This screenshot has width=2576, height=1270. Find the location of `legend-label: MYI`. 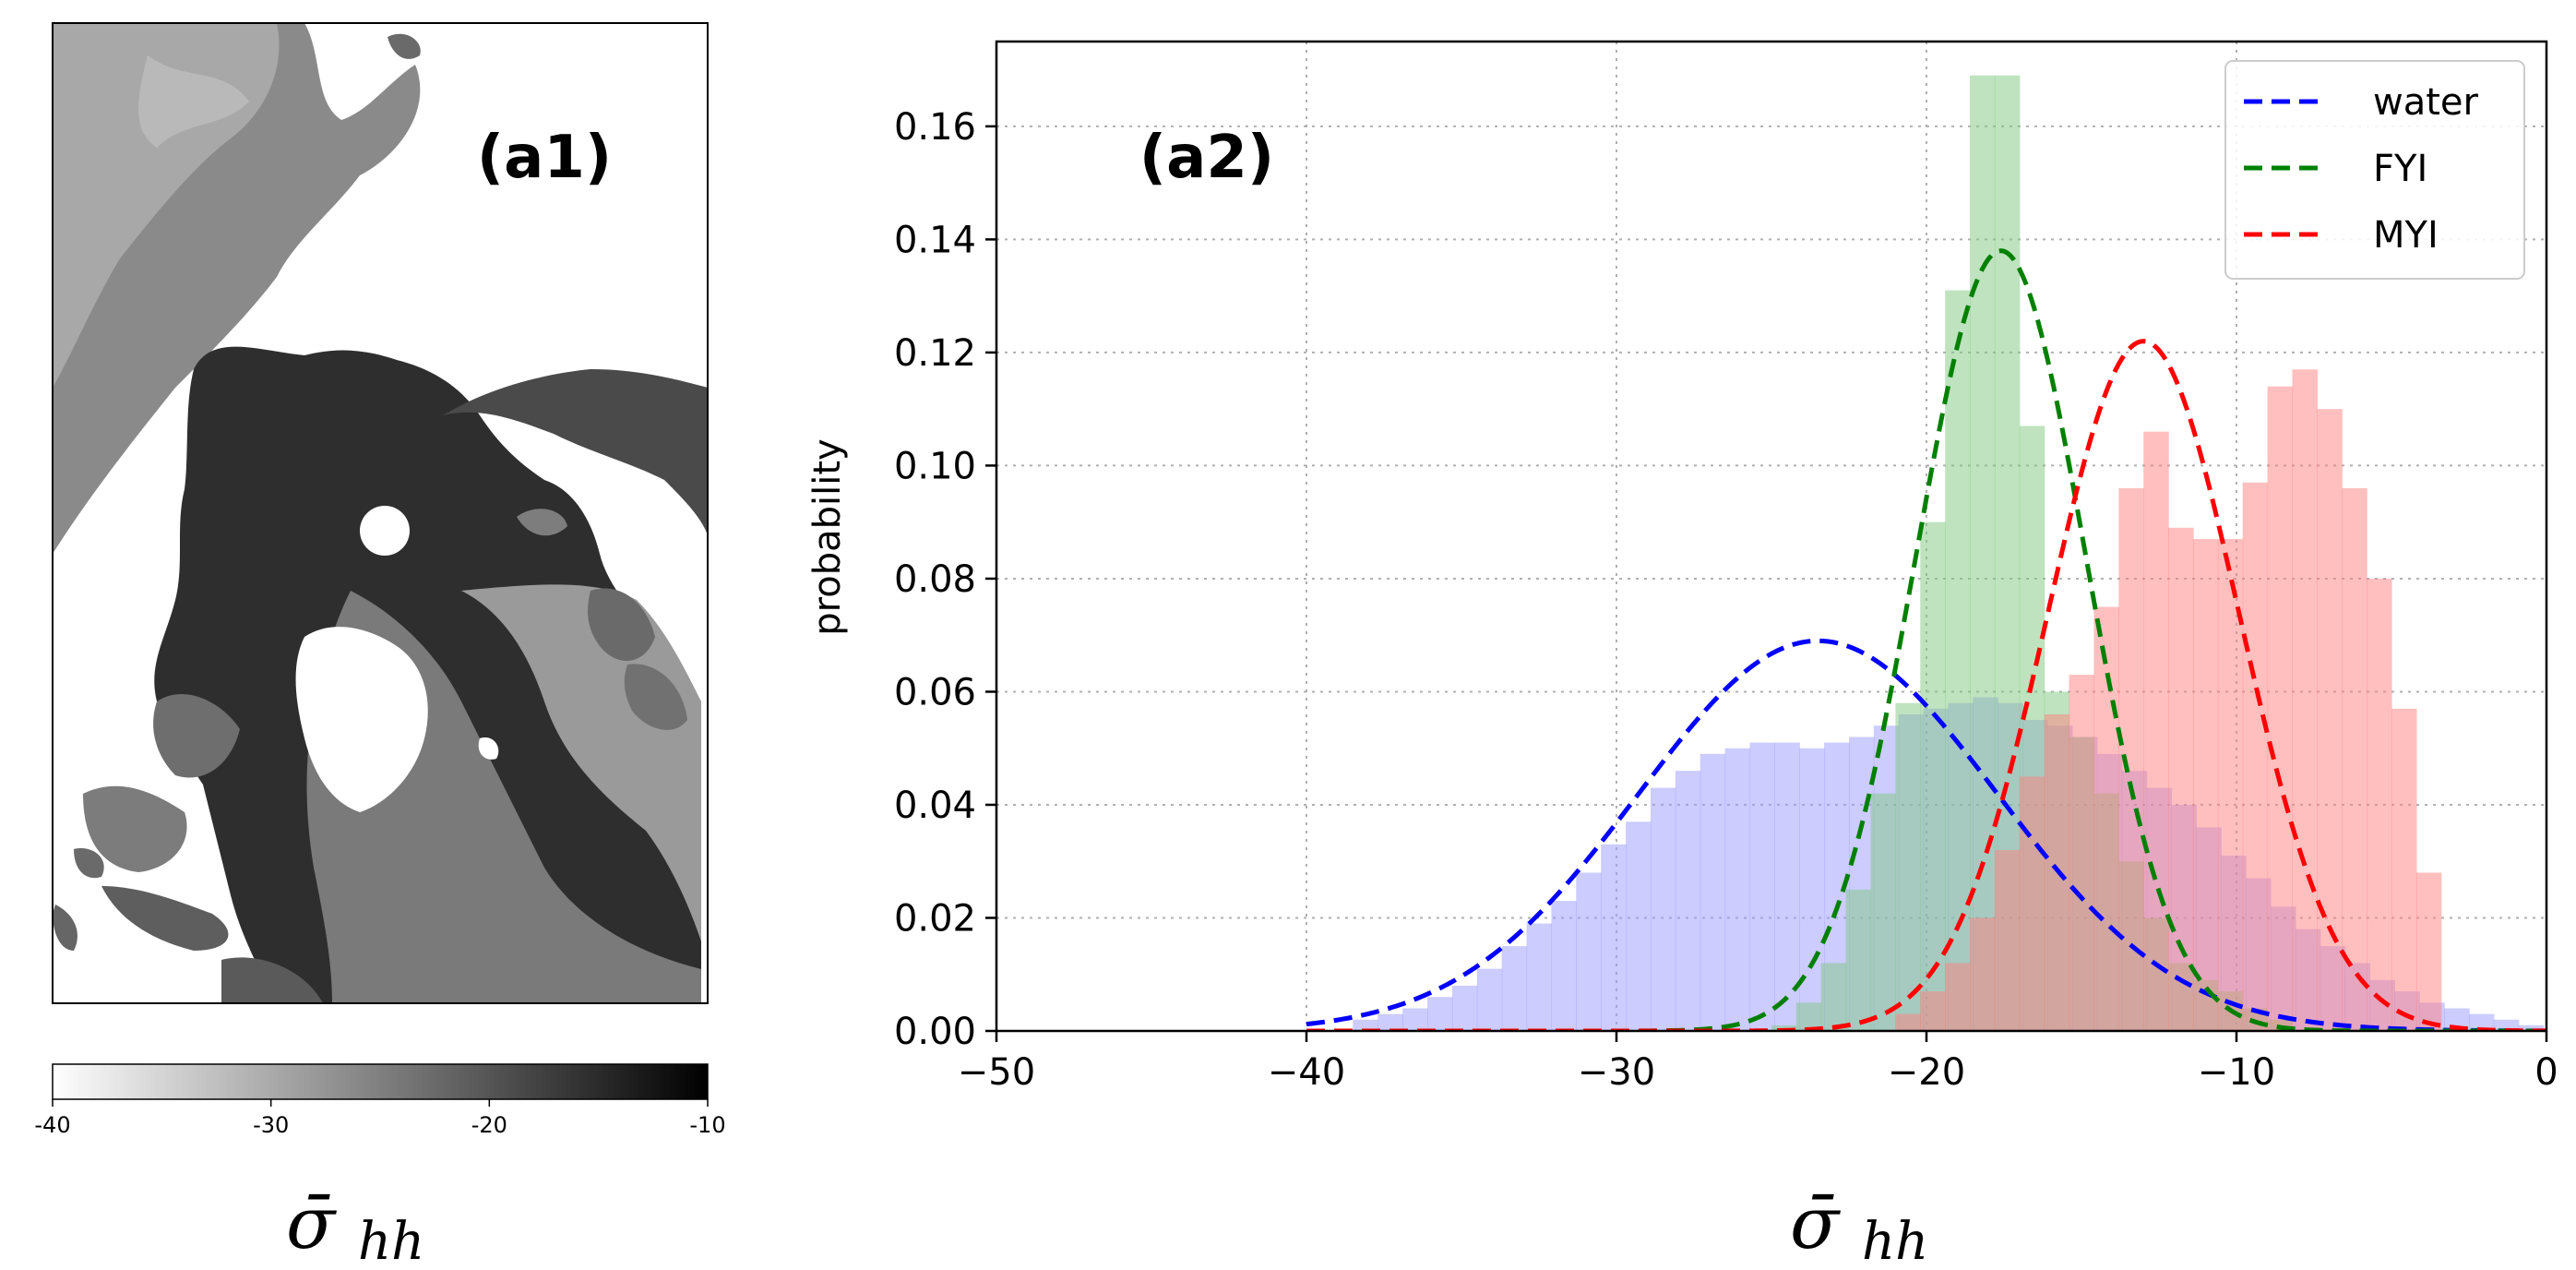

legend-label: MYI is located at coordinates (2406, 235).